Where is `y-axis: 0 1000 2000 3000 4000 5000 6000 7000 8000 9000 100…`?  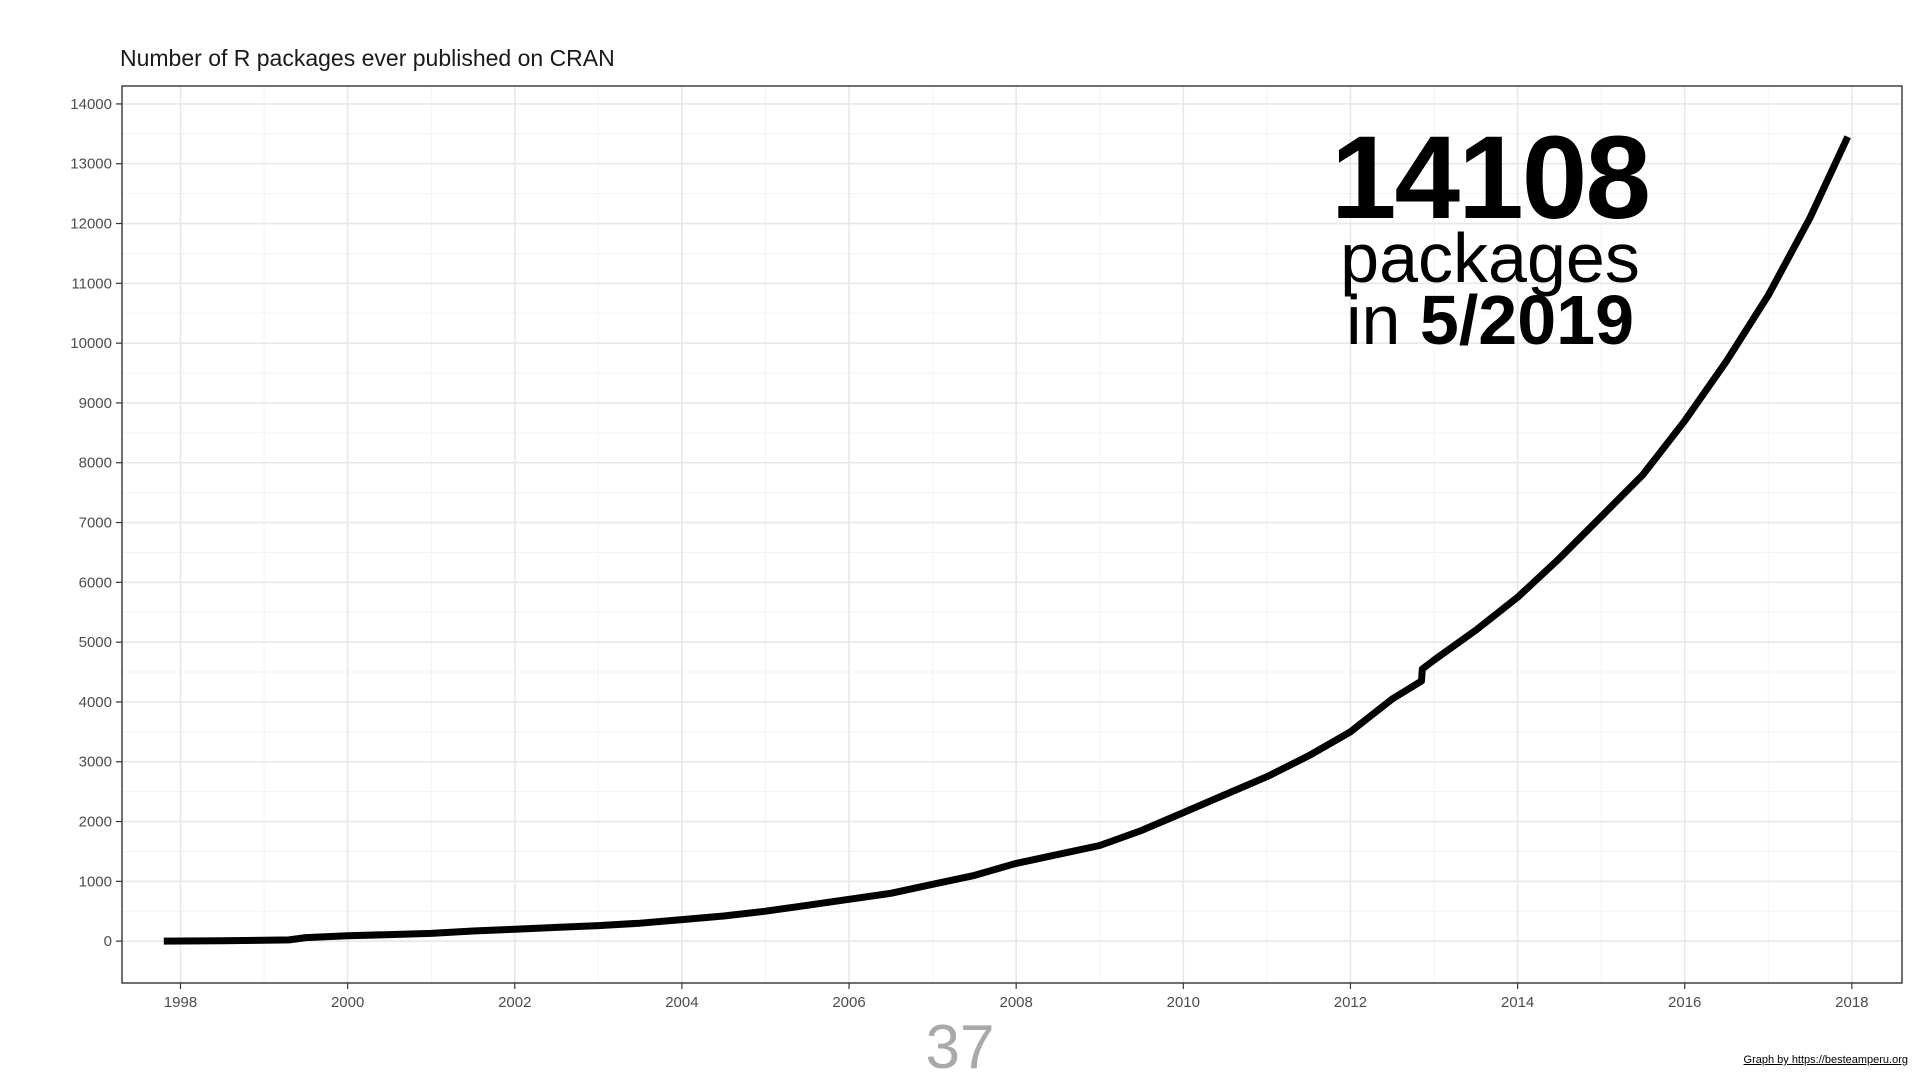
y-axis: 0 1000 2000 3000 4000 5000 6000 7000 8000 9000 100… is located at coordinates (96, 523).